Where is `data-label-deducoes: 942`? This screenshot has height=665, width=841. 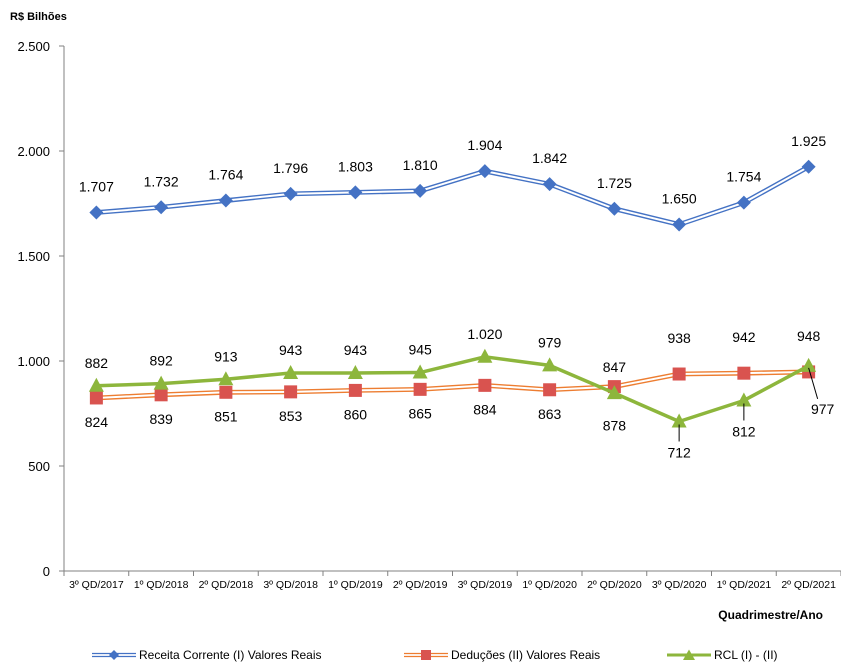
data-label-deducoes: 942 is located at coordinates (744, 337).